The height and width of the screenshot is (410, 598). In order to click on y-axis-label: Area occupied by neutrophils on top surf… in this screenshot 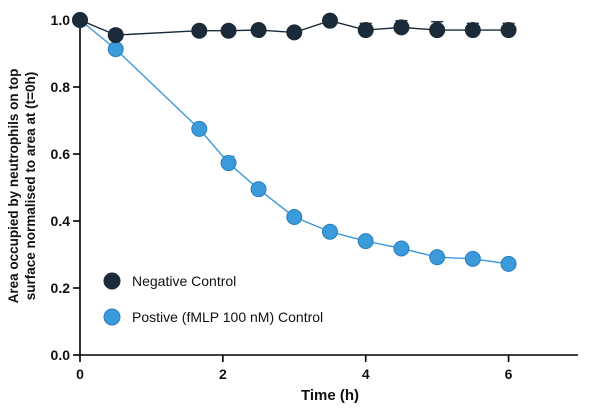, I will do `click(22, 186)`.